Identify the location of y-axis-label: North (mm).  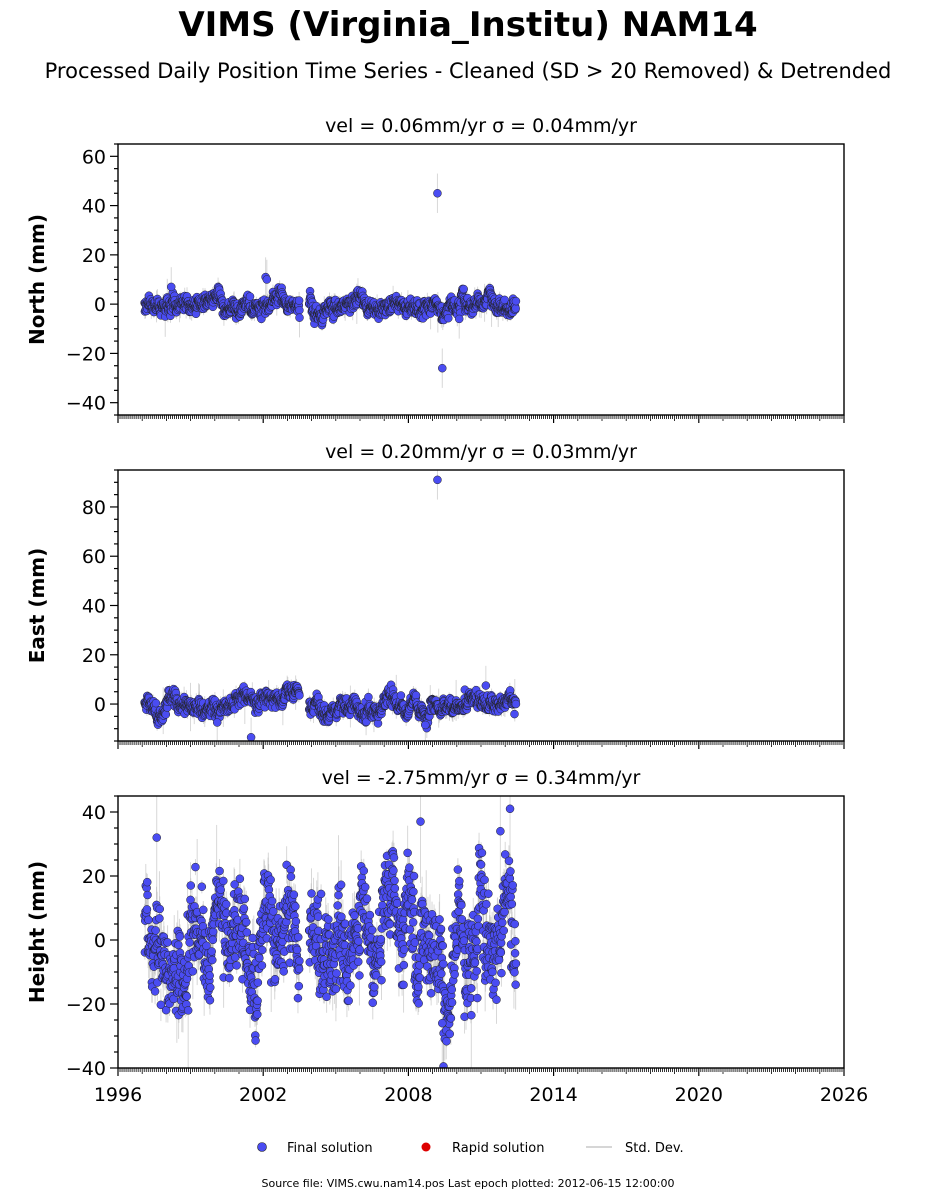
(37, 279).